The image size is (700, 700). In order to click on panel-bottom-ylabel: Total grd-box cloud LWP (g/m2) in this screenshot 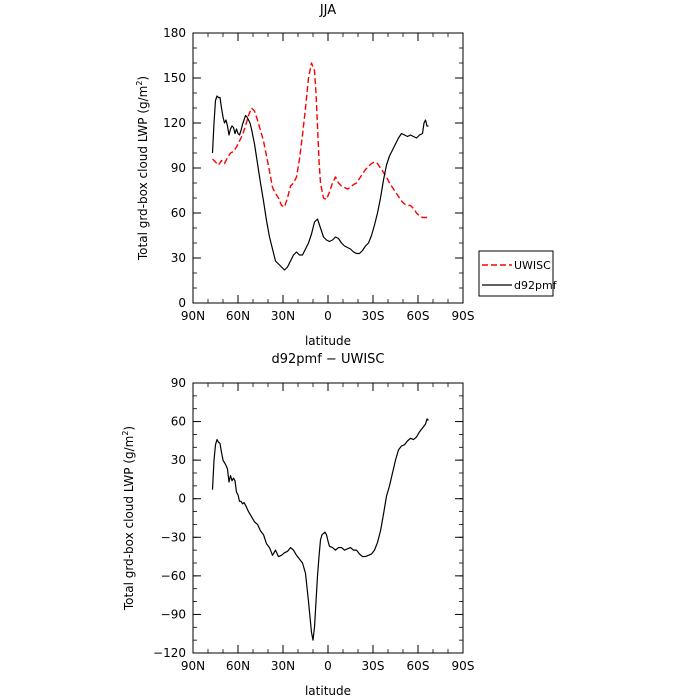, I will do `click(128, 518)`.